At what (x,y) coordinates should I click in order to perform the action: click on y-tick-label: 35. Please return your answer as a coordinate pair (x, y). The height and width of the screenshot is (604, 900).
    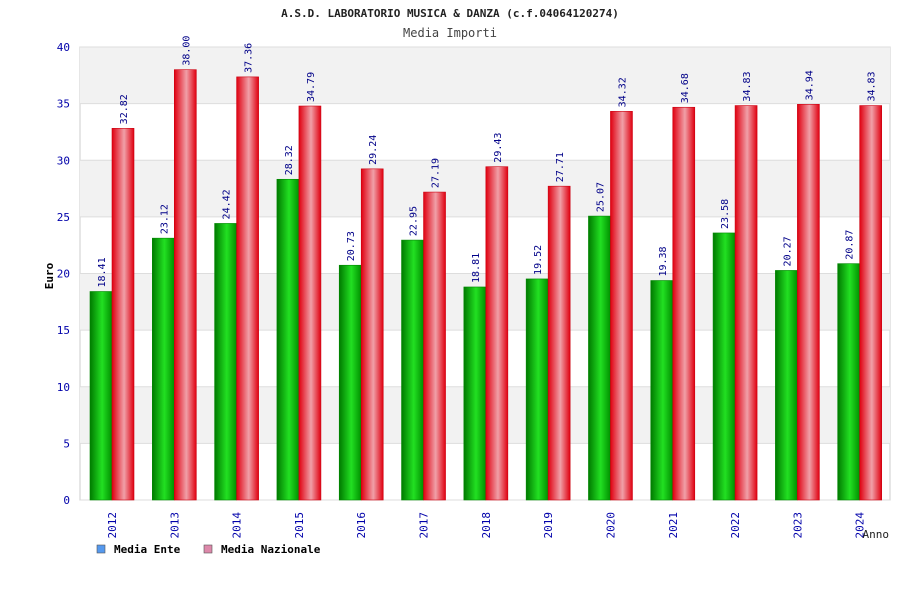
    Looking at the image, I should click on (63, 104).